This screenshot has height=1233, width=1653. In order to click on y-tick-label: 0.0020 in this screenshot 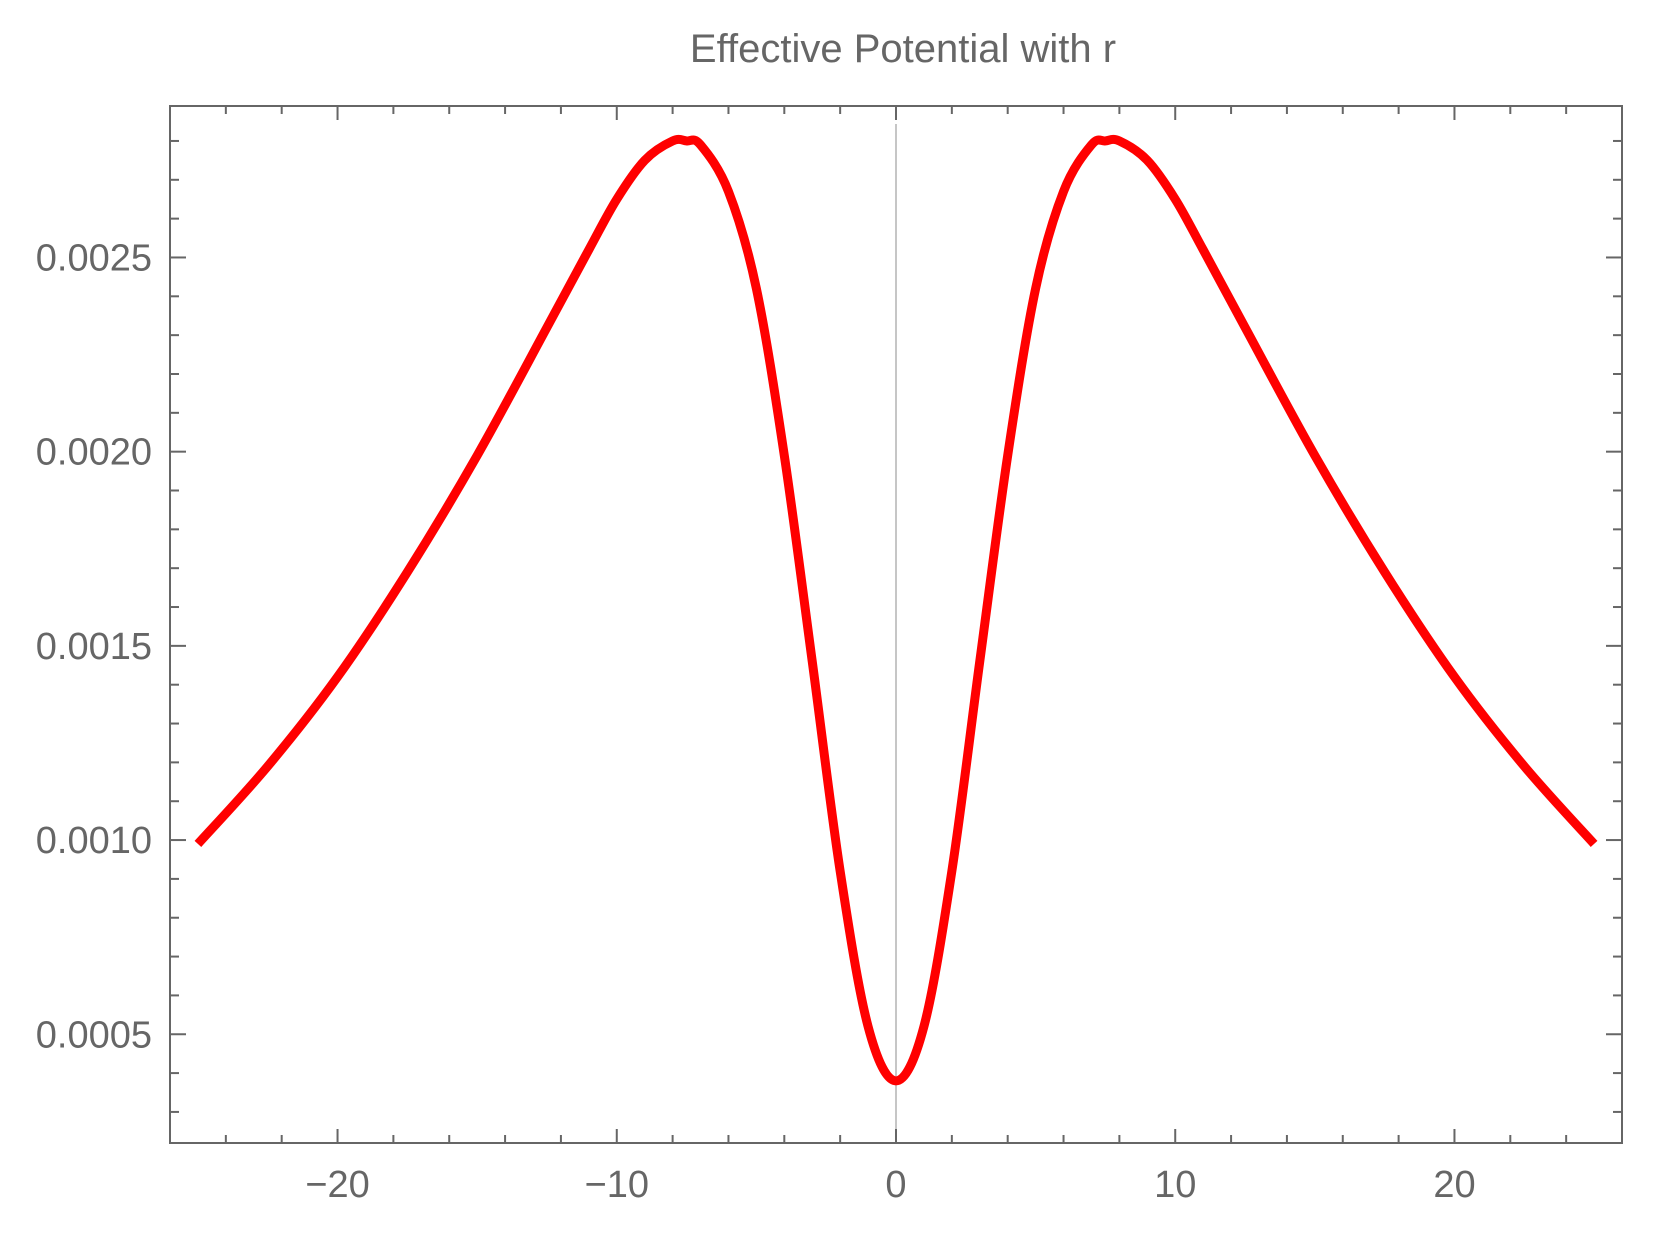, I will do `click(94, 453)`.